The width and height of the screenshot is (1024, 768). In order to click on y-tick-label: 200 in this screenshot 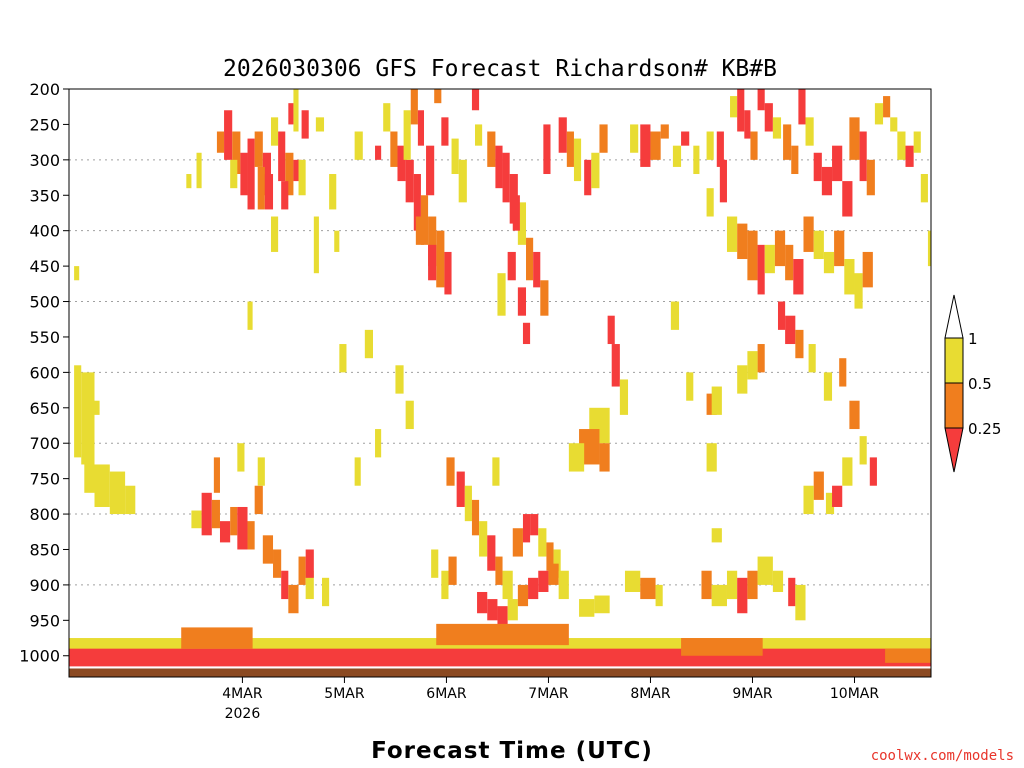, I will do `click(44, 89)`.